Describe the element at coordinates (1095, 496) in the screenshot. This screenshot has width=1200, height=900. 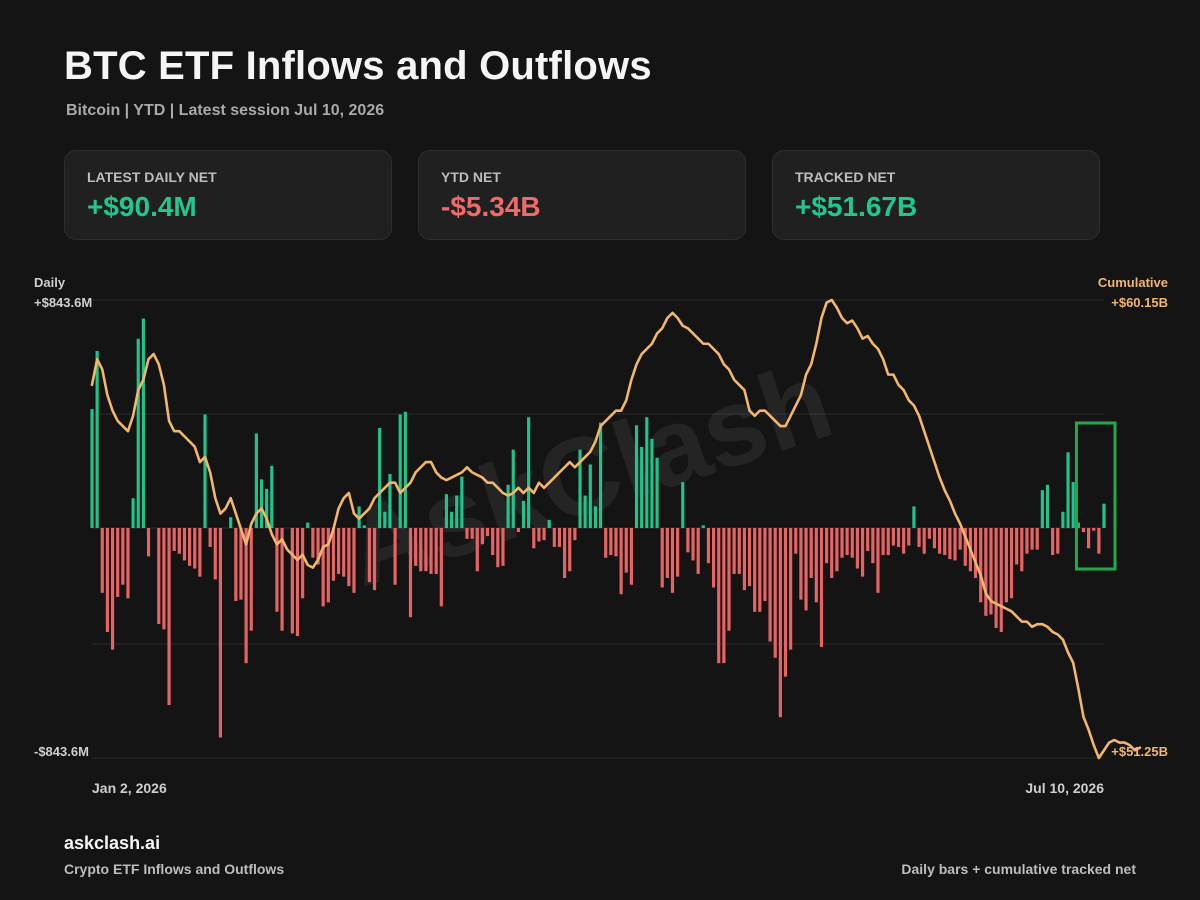
I see `latest-sessions-highlight` at that location.